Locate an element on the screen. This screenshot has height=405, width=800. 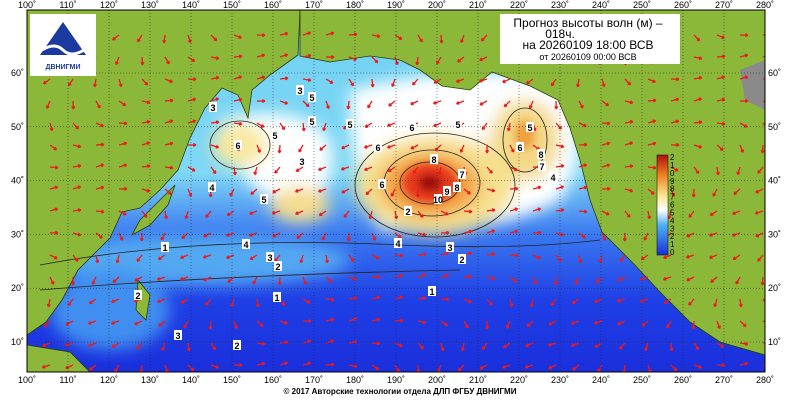
contour-label: 10 is located at coordinates (438, 200).